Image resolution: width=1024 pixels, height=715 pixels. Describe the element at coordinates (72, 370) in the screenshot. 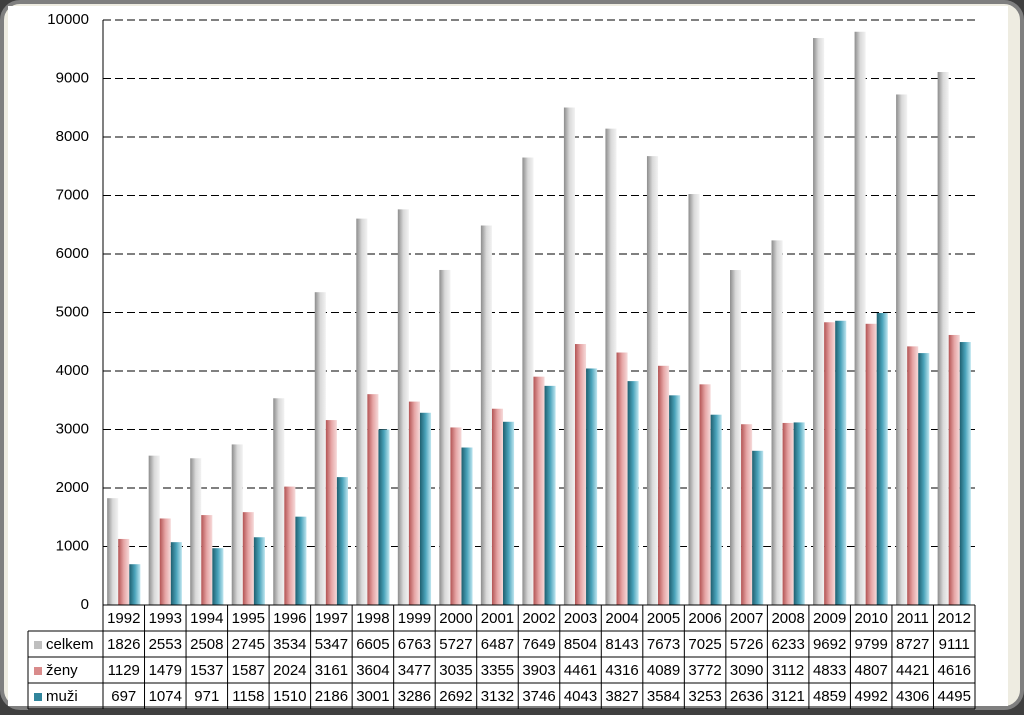

I see `y-tick-label: 4000` at that location.